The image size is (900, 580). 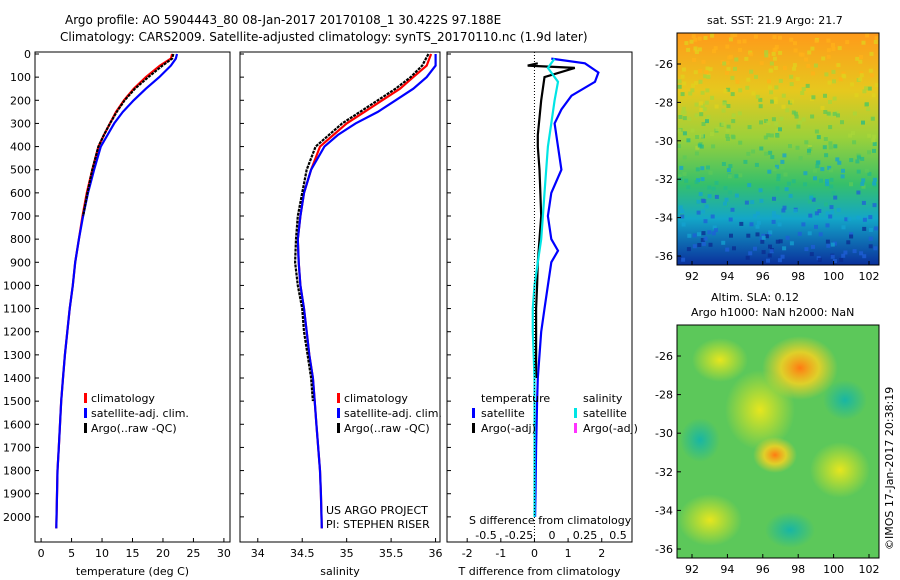 I want to click on x-tick-label: 1, so click(x=568, y=553).